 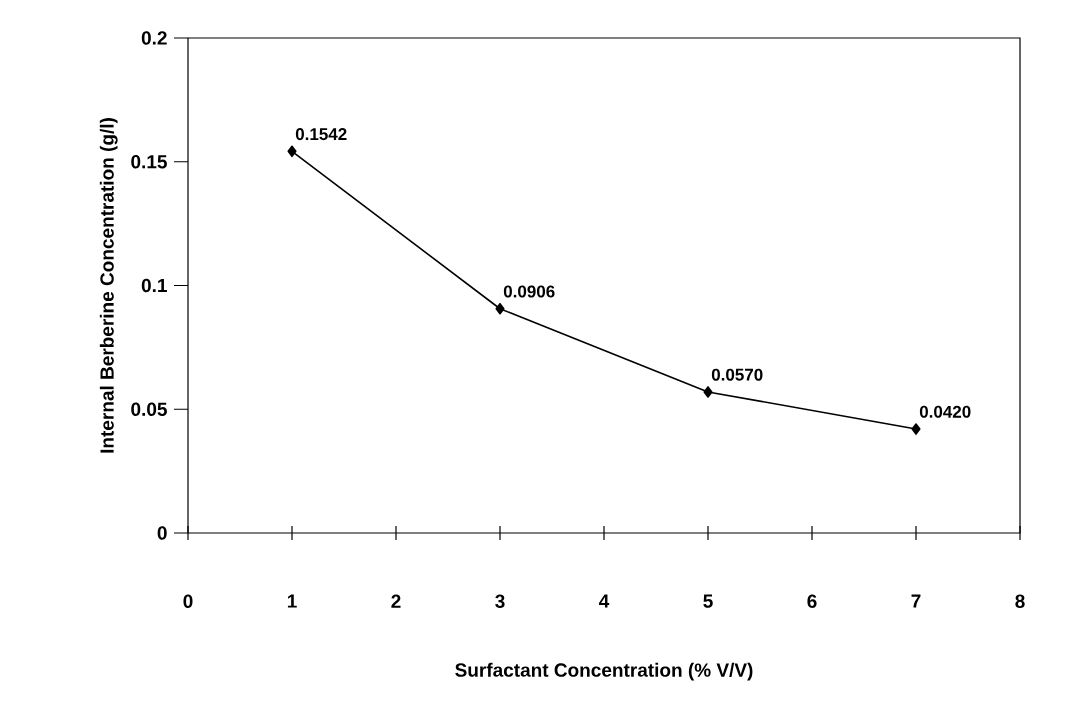 What do you see at coordinates (154, 285) in the screenshot?
I see `y-tick-label: 0.1` at bounding box center [154, 285].